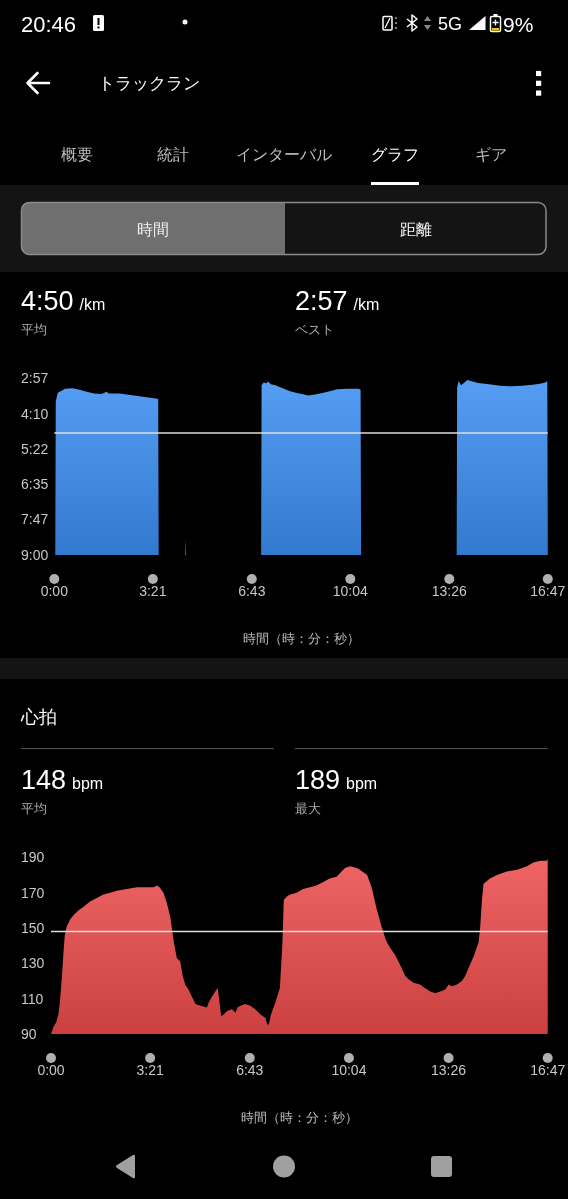  Describe the element at coordinates (172, 154) in the screenshot. I see `text: 統計` at that location.